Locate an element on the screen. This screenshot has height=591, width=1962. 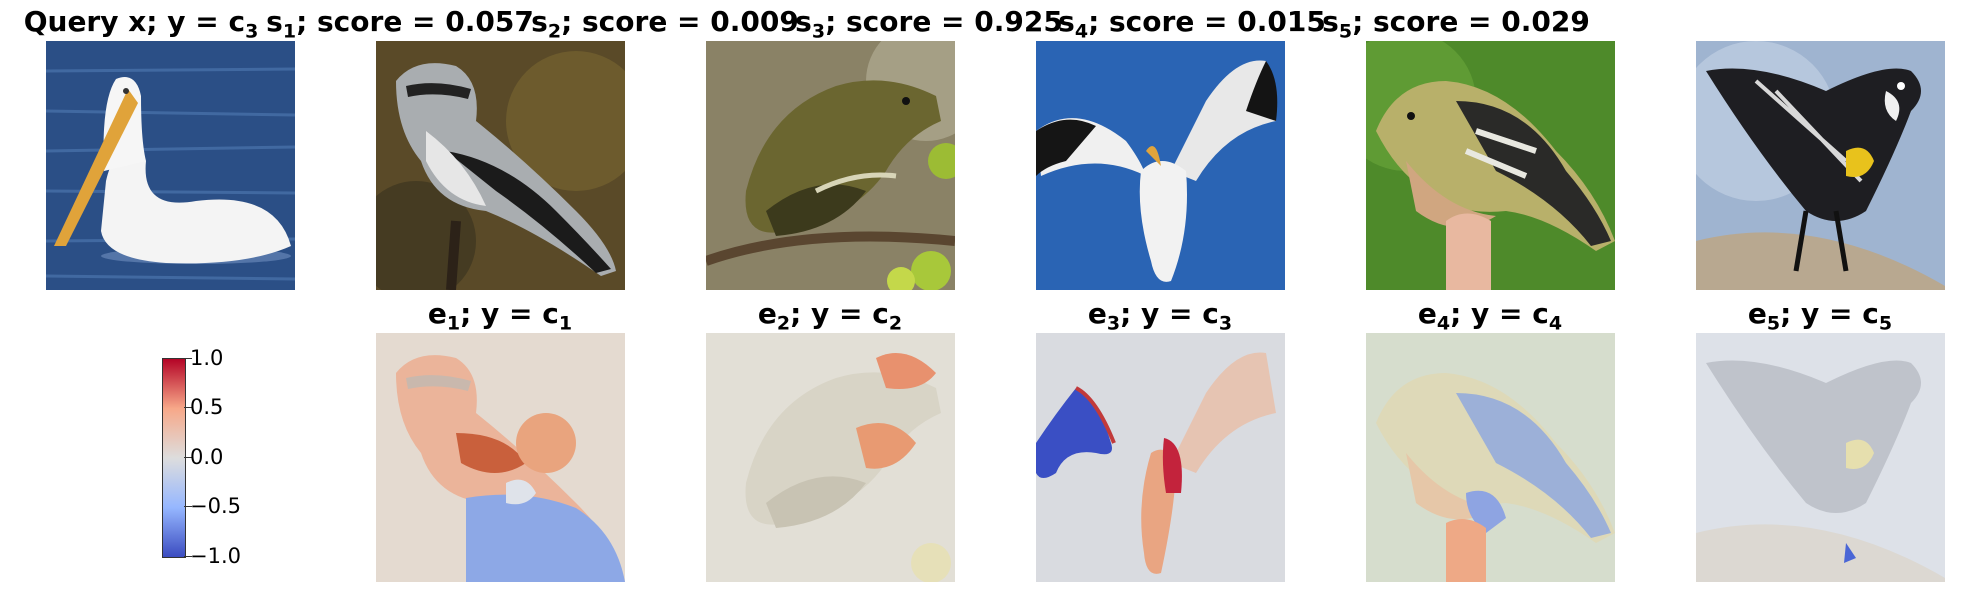
e5-title: e5; y = c5 is located at coordinates (1820, 316).